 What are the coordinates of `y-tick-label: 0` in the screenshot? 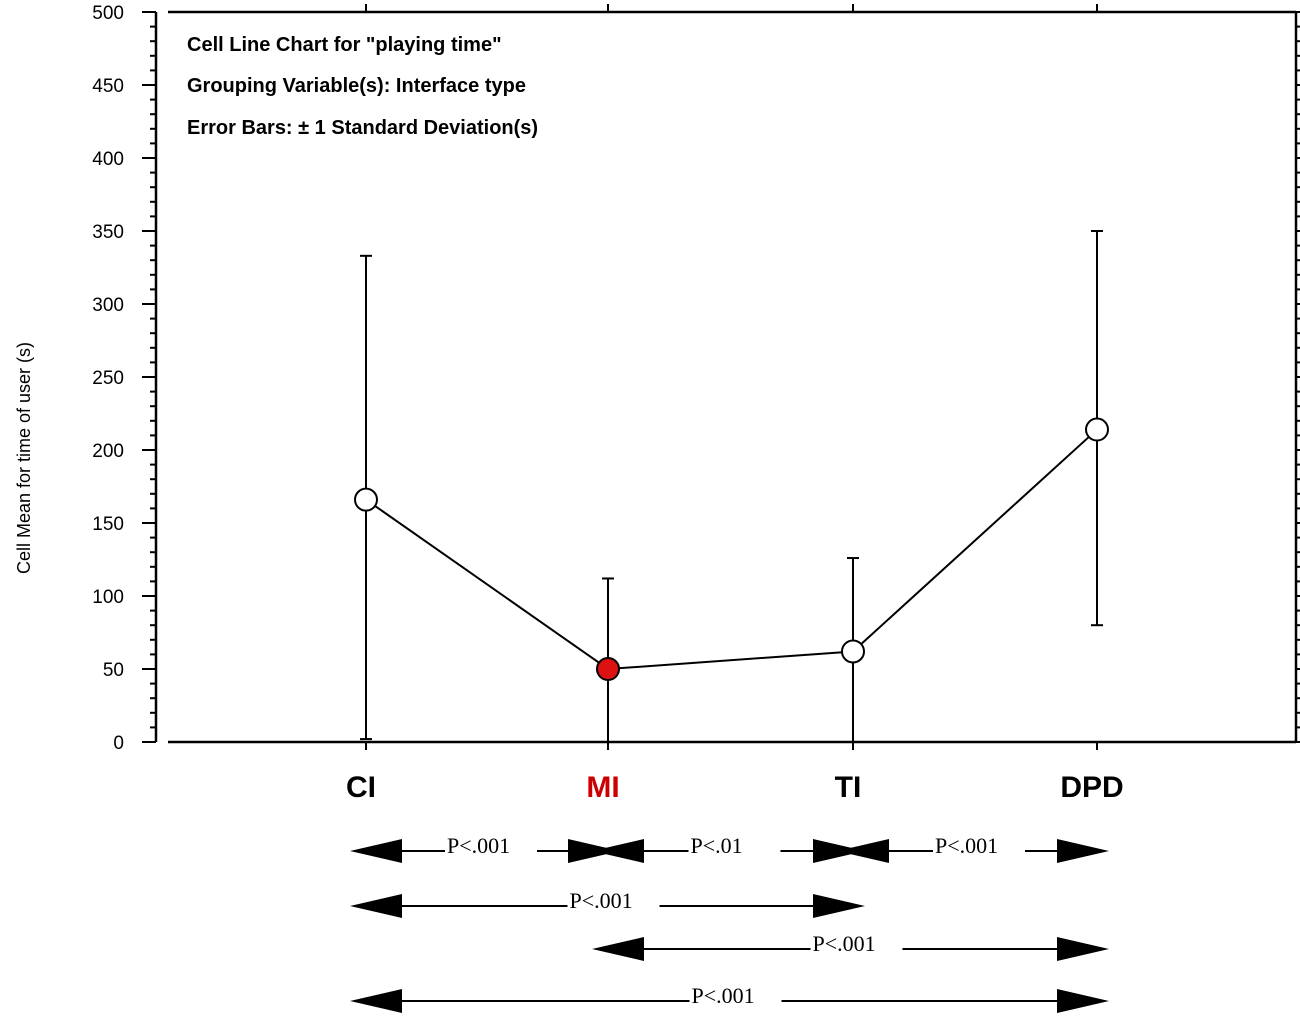 It's located at (118, 743).